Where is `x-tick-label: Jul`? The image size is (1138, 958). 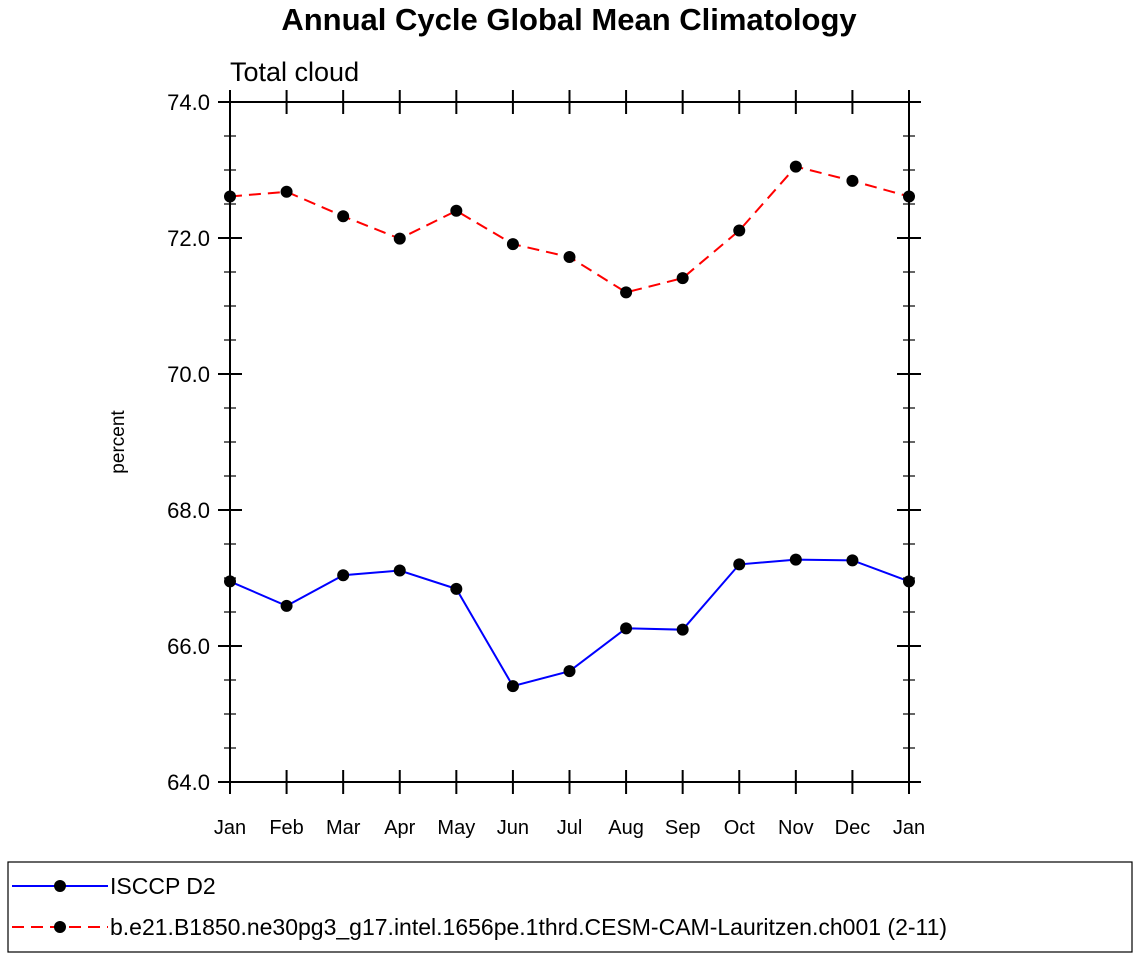 x-tick-label: Jul is located at coordinates (570, 828).